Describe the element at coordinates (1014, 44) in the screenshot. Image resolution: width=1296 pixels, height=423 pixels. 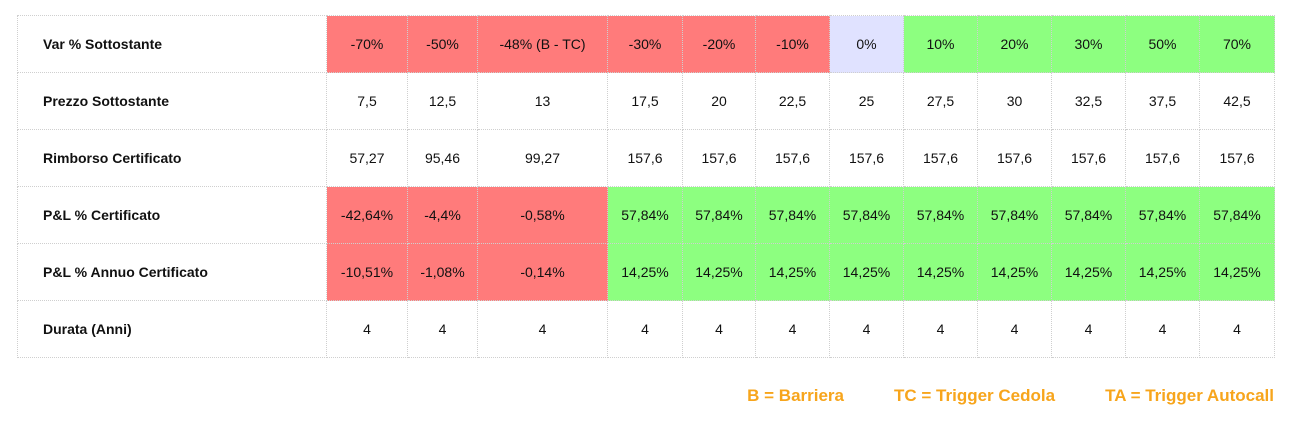
I see `table-cell: 20%` at that location.